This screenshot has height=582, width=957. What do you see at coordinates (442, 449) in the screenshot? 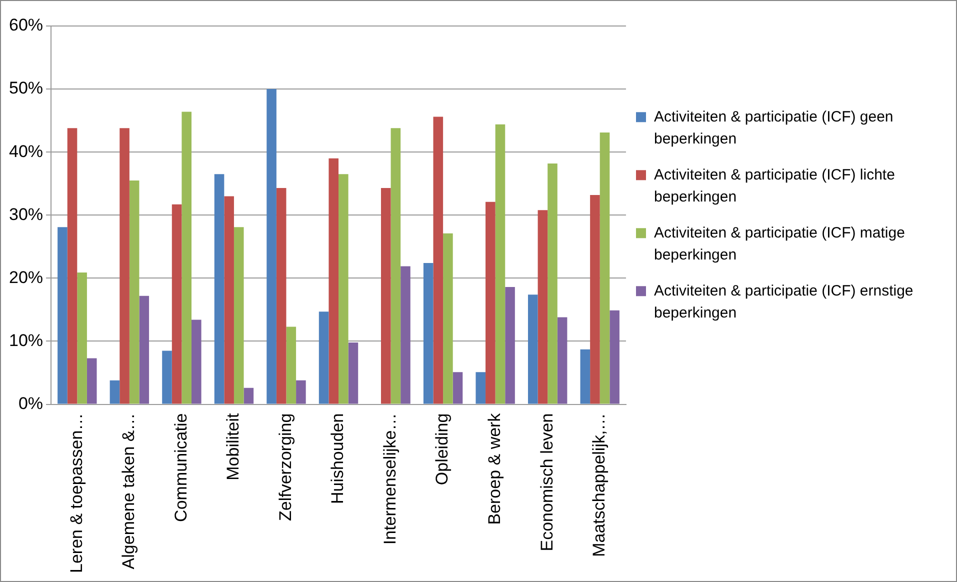
I see `x-tick-label: Opleiding` at bounding box center [442, 449].